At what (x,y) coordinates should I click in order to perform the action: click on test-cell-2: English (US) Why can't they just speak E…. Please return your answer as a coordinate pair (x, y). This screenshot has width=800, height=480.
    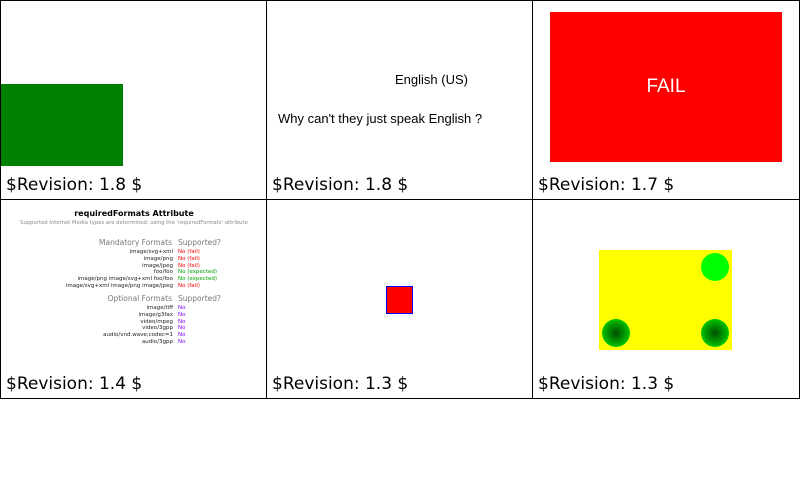
    Looking at the image, I should click on (399, 100).